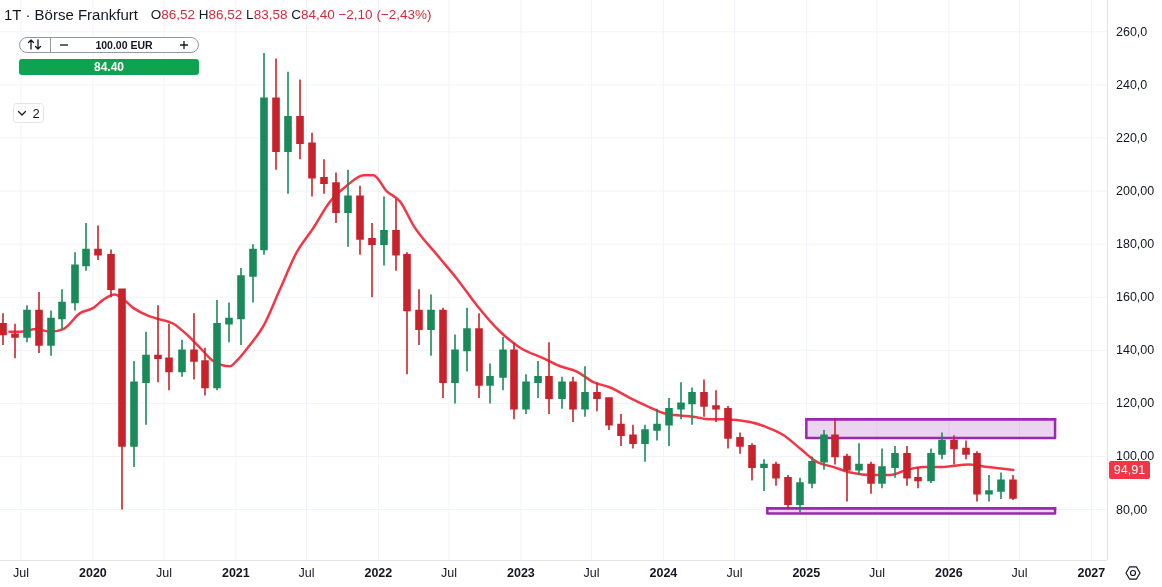  Describe the element at coordinates (36, 113) in the screenshot. I see `annotation: 2` at that location.